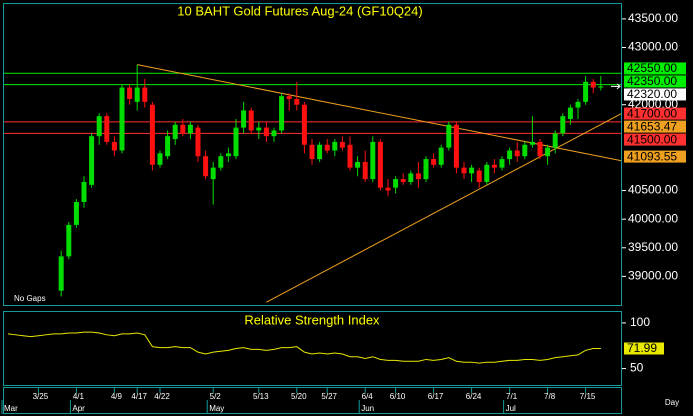 The width and height of the screenshot is (693, 416). Describe the element at coordinates (299, 10) in the screenshot. I see `chart-title: 10 BAHT Gold Futures Aug-24 (GF10Q24)` at that location.